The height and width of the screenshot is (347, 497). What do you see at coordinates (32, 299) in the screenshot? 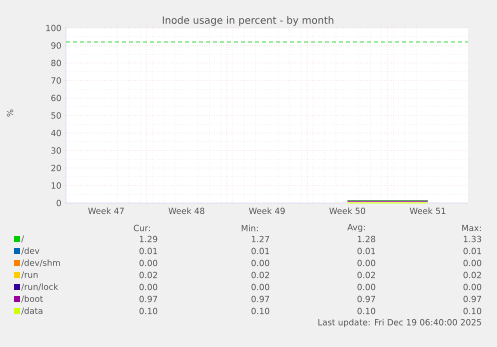
I see `legend-label: /boot` at bounding box center [32, 299].